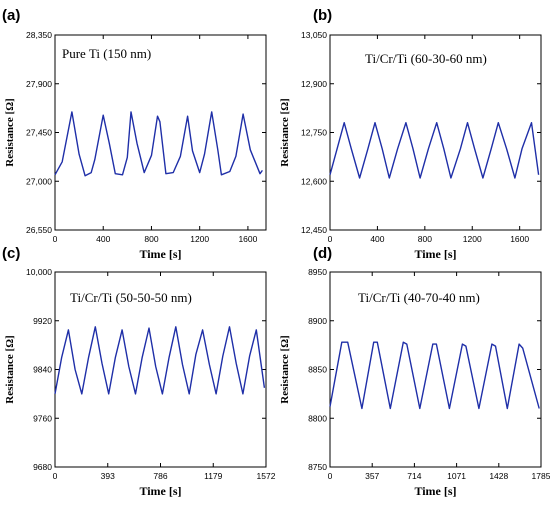  Describe the element at coordinates (317, 321) in the screenshot. I see `y-tick-label: 8900` at that location.